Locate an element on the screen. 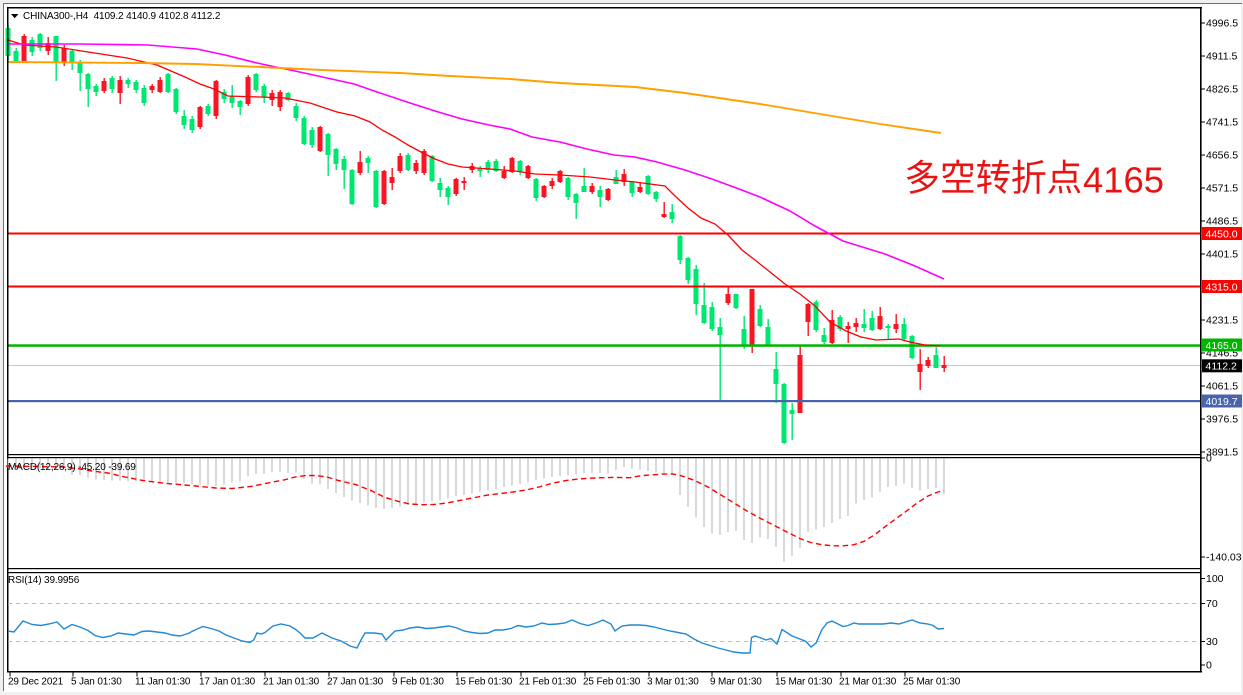 This screenshot has width=1243, height=695. svg-text:CHINA300-,H4 4109.2 4140.9 41: CHINA300-,H4 4109.2 4140.9 4102.8 4112.2 is located at coordinates (122, 16).